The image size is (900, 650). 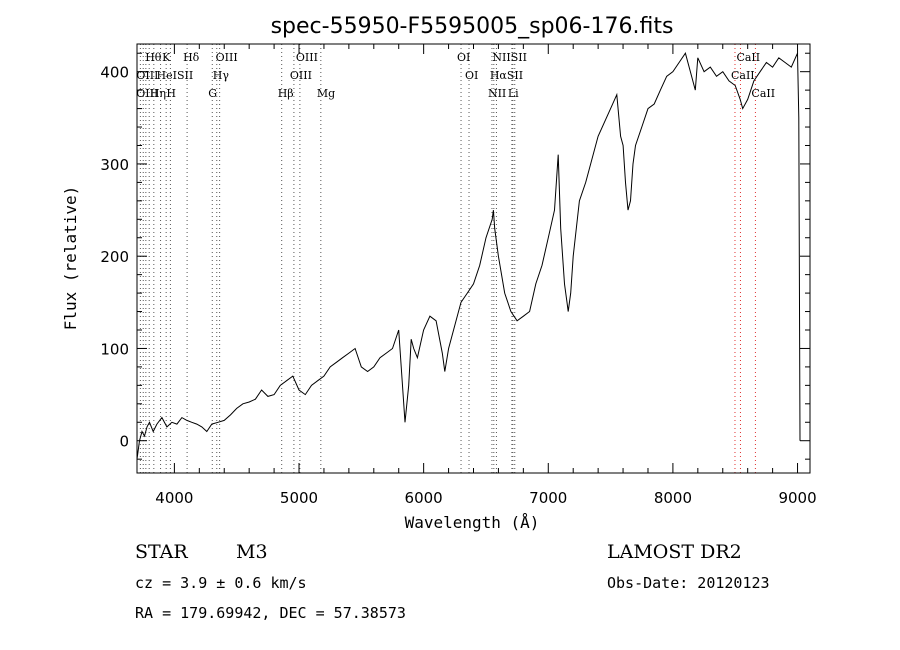 I want to click on line-marker-label: Li, so click(x=513, y=93).